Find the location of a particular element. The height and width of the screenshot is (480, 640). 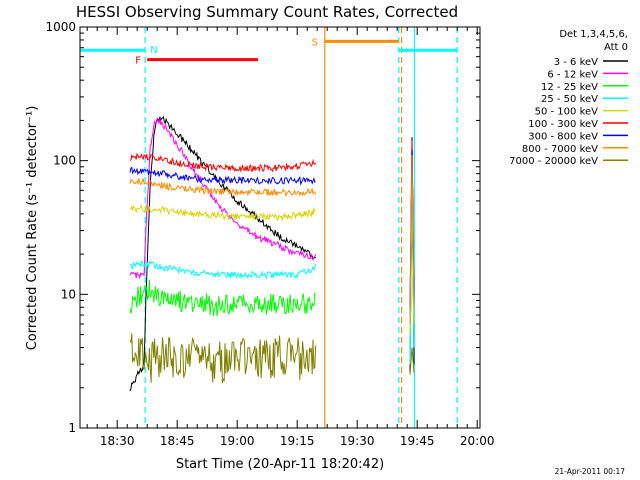

x-tick-label: 19:15 is located at coordinates (297, 441).